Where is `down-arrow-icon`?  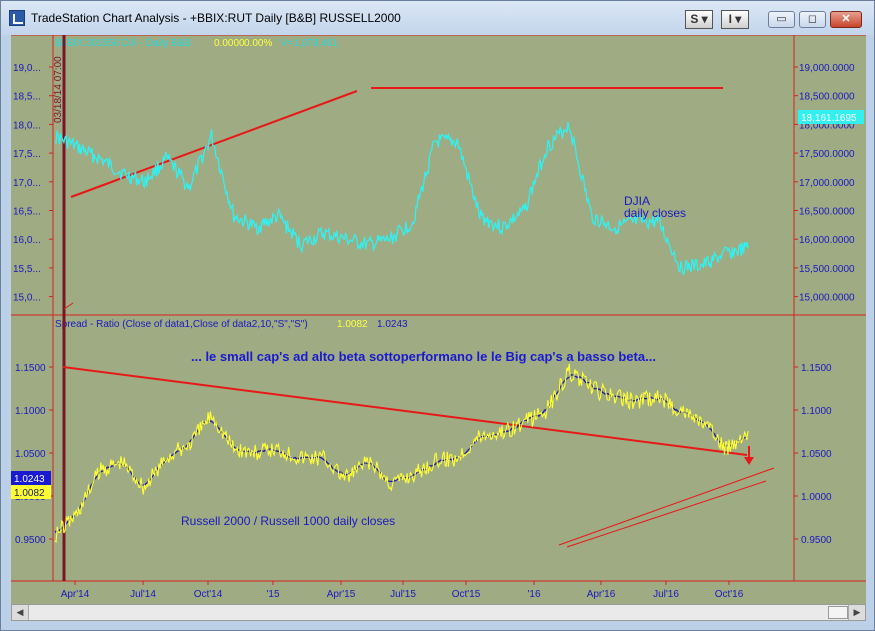
down-arrow-icon is located at coordinates (749, 461).